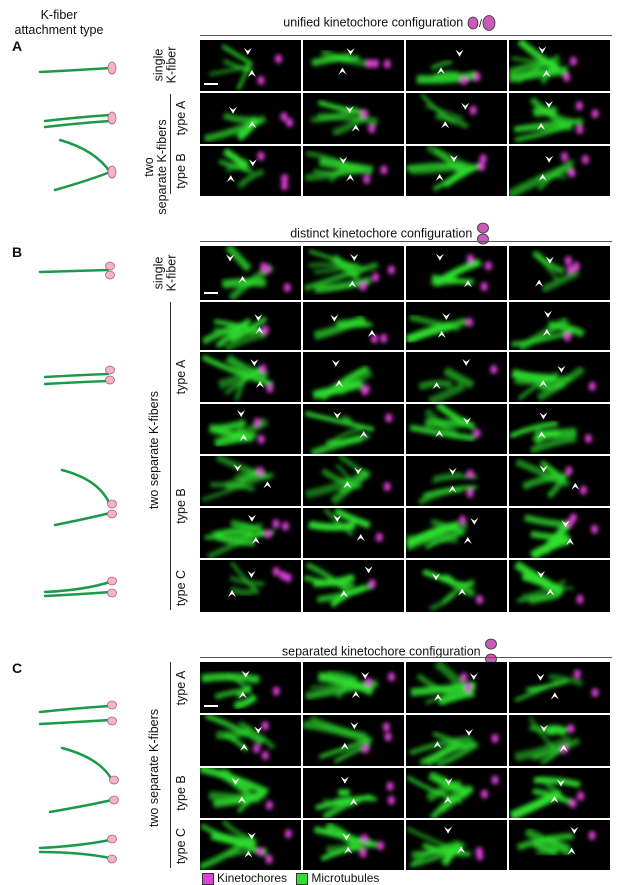 The height and width of the screenshot is (885, 617). What do you see at coordinates (78, 462) in the screenshot?
I see `schematic-column` at bounding box center [78, 462].